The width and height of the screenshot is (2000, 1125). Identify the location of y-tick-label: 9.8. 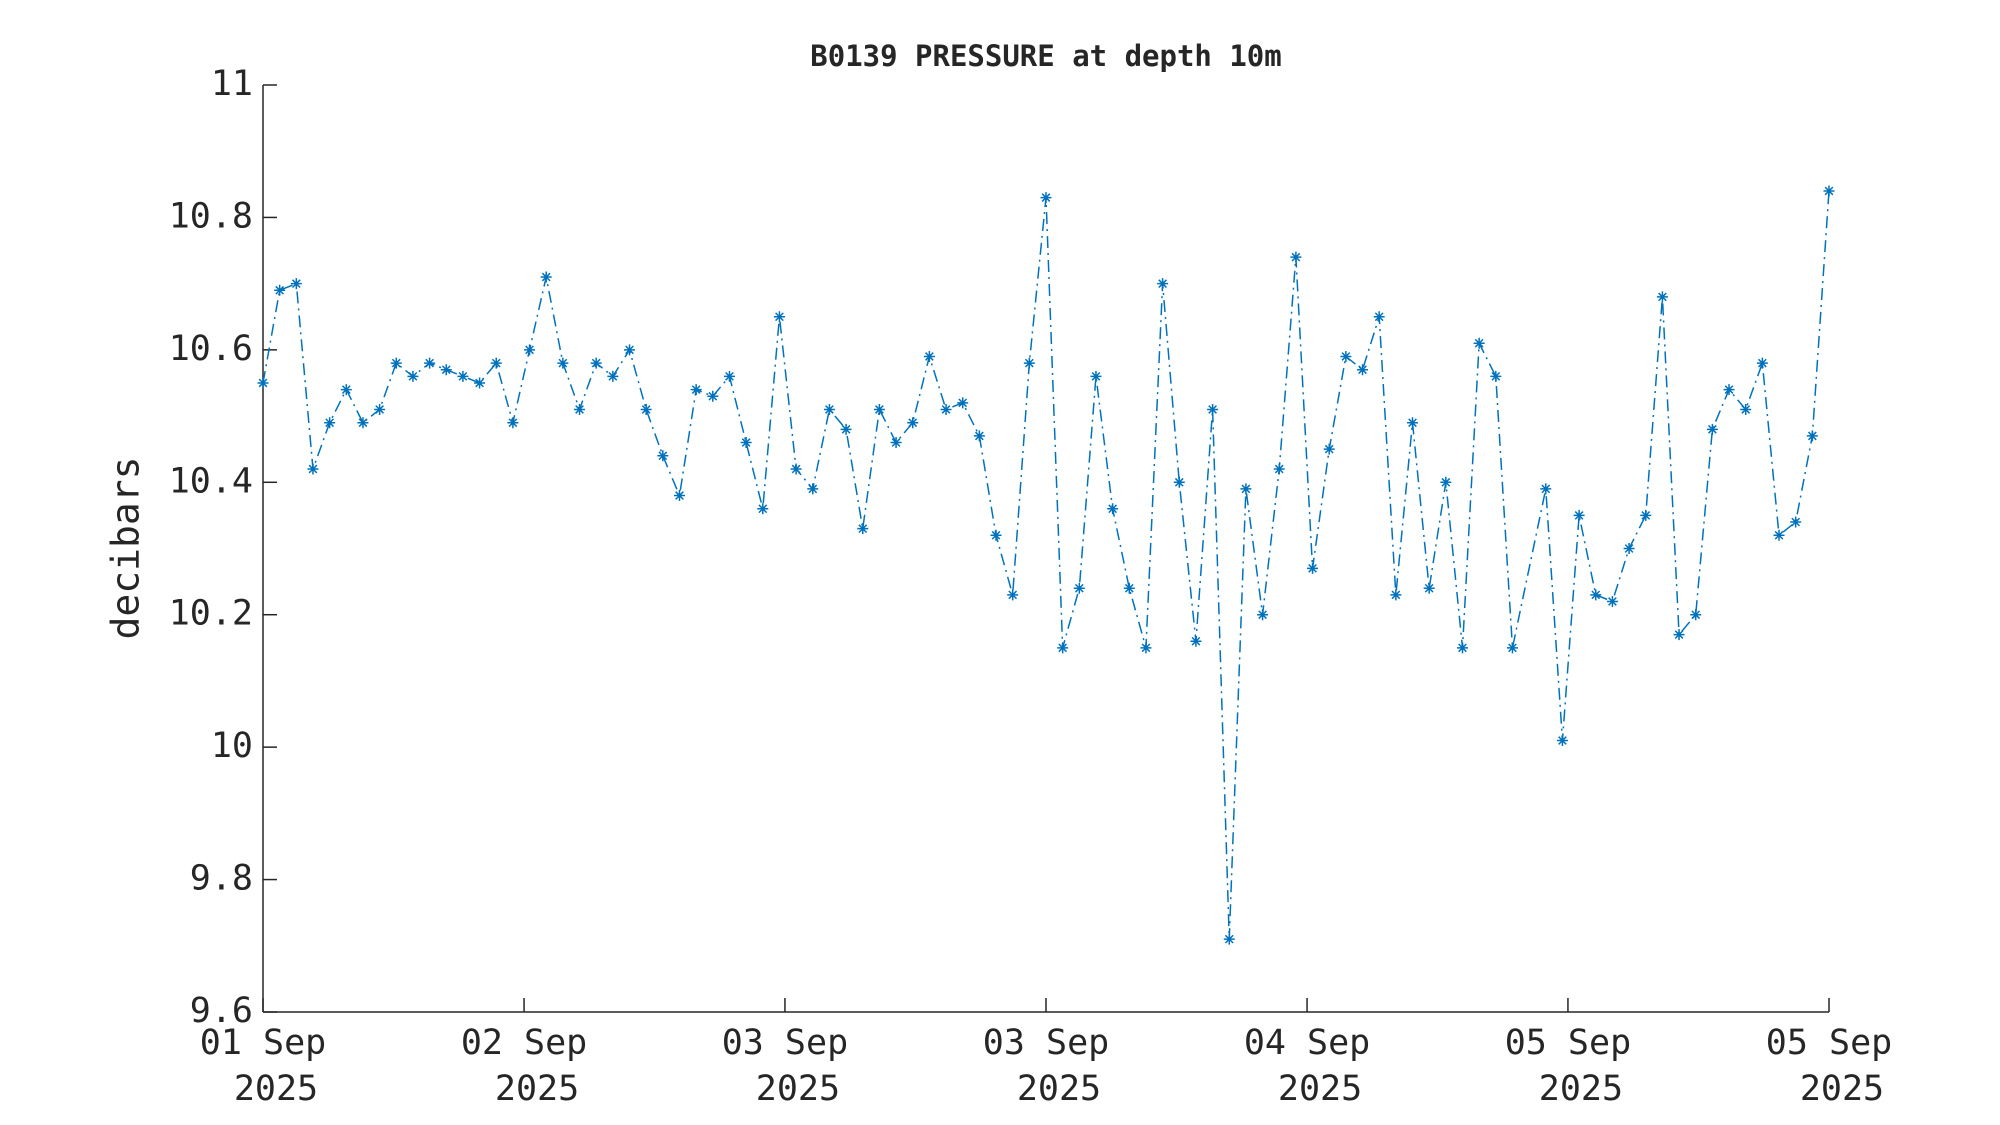
(221, 879).